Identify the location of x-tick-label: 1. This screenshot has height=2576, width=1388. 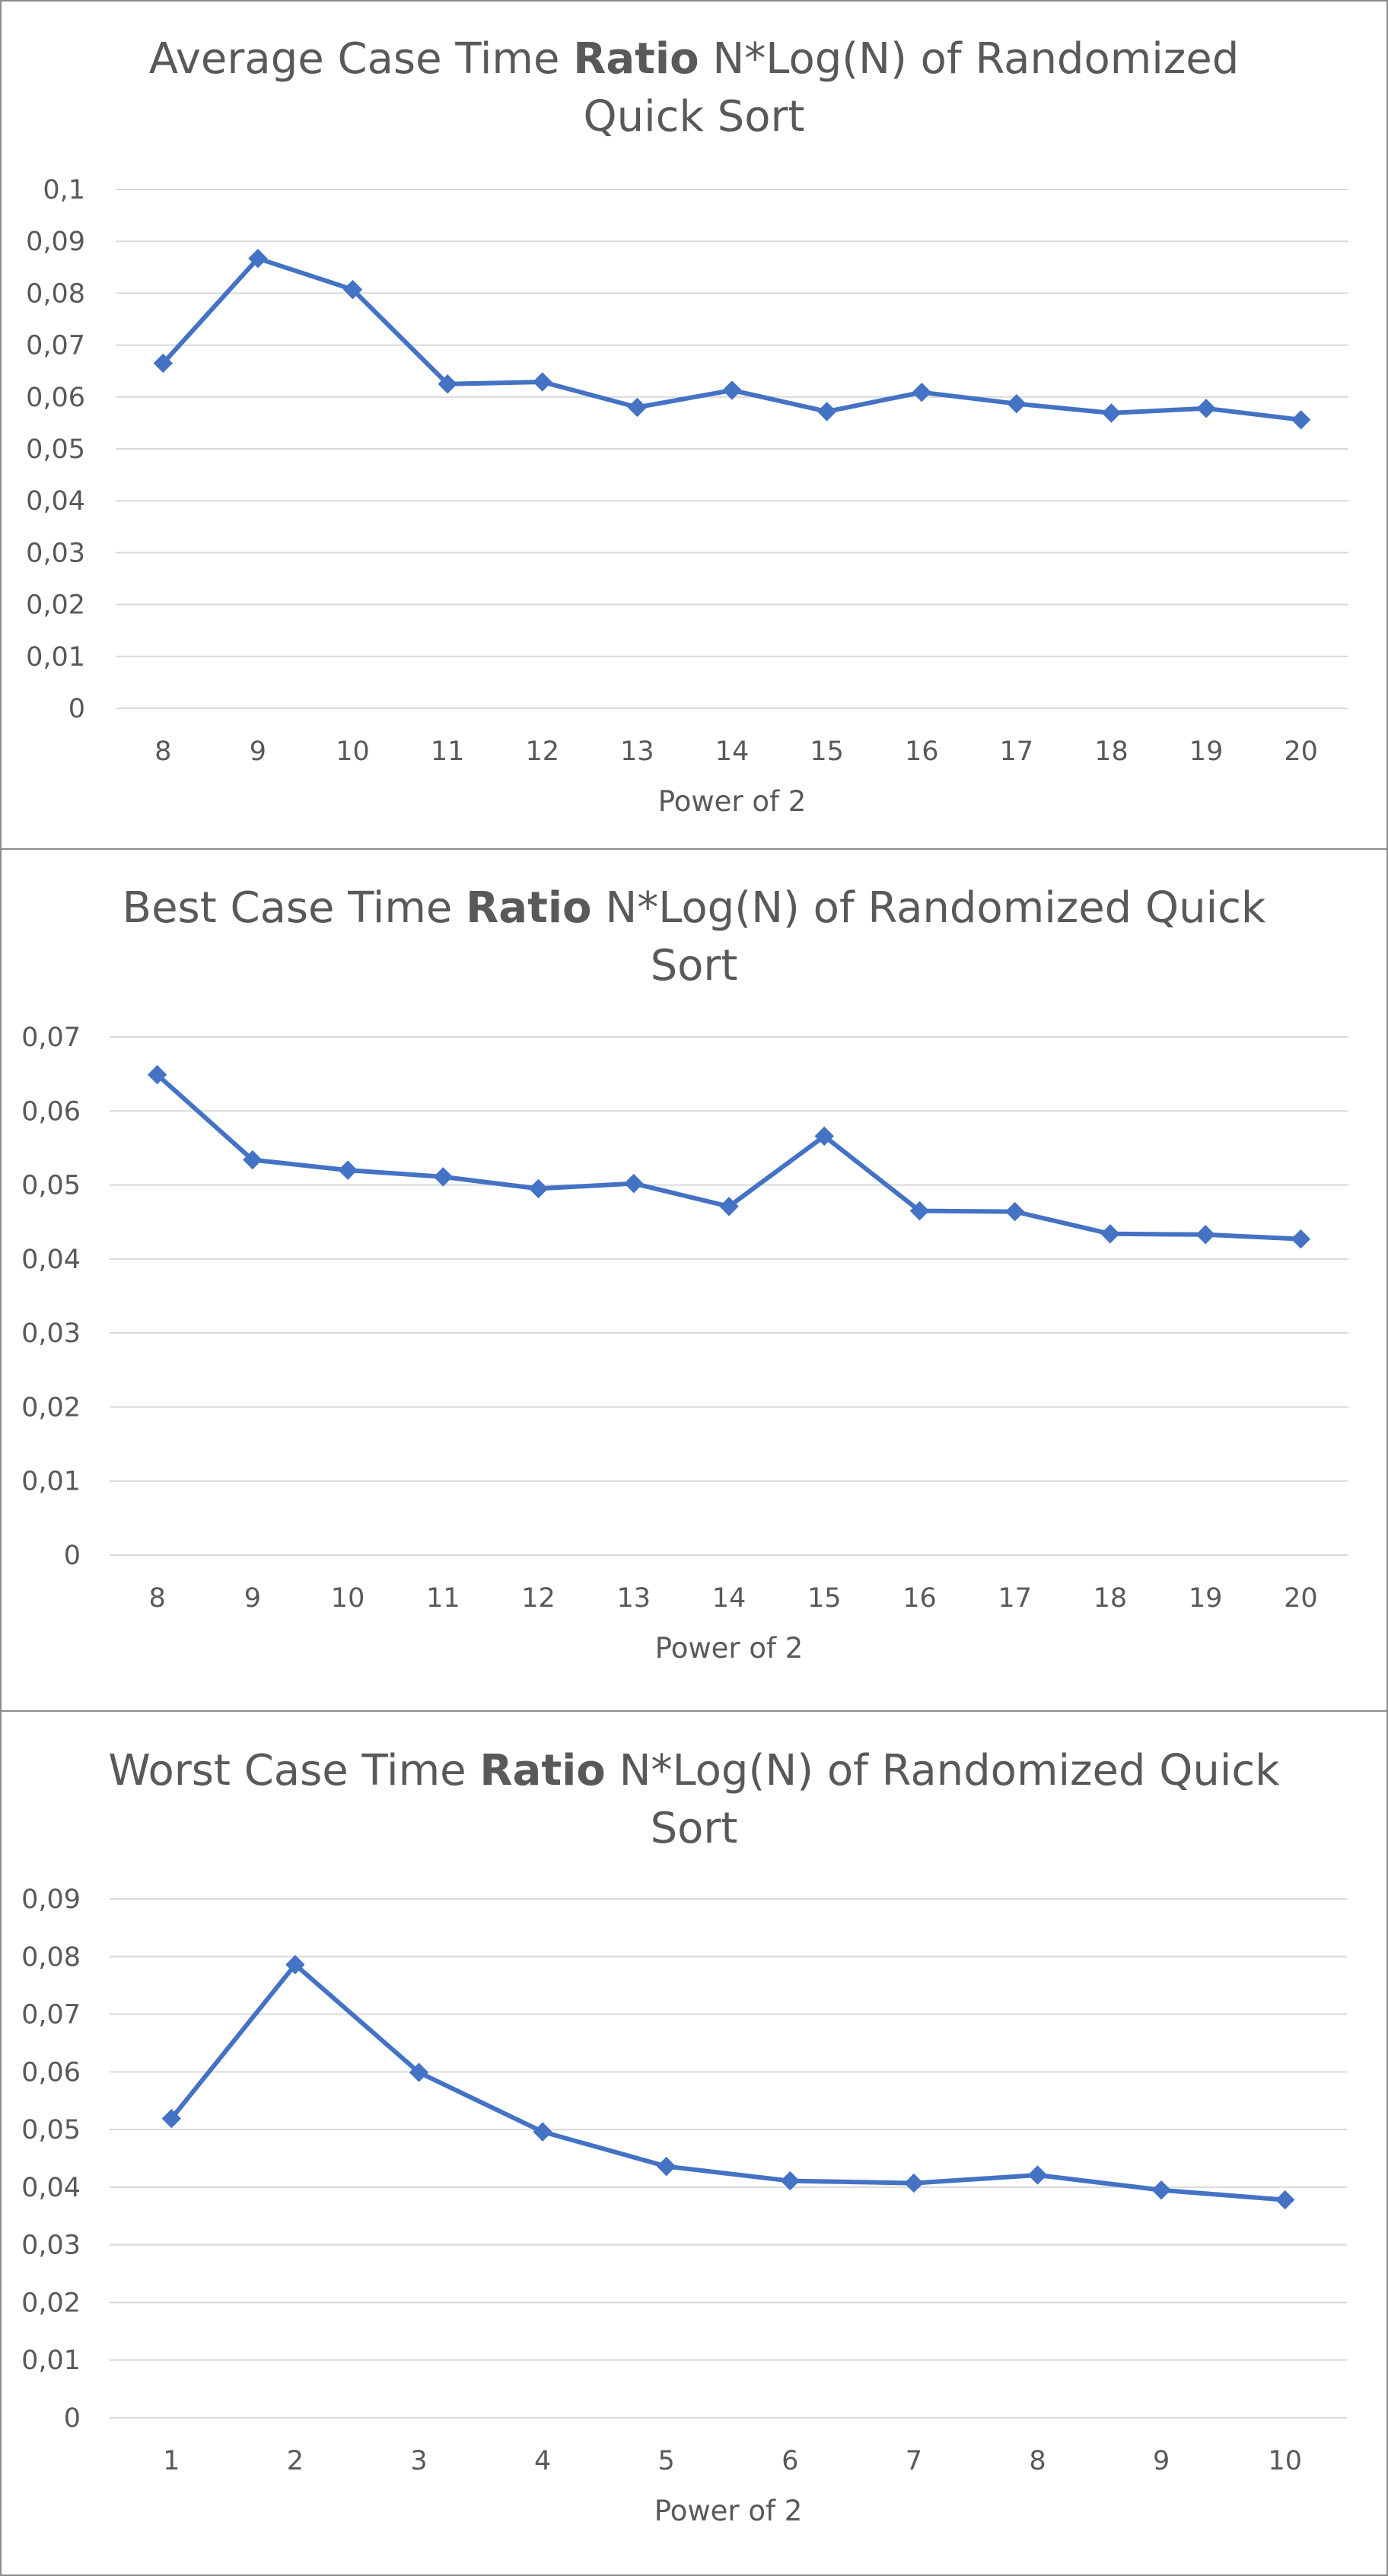
(171, 2461).